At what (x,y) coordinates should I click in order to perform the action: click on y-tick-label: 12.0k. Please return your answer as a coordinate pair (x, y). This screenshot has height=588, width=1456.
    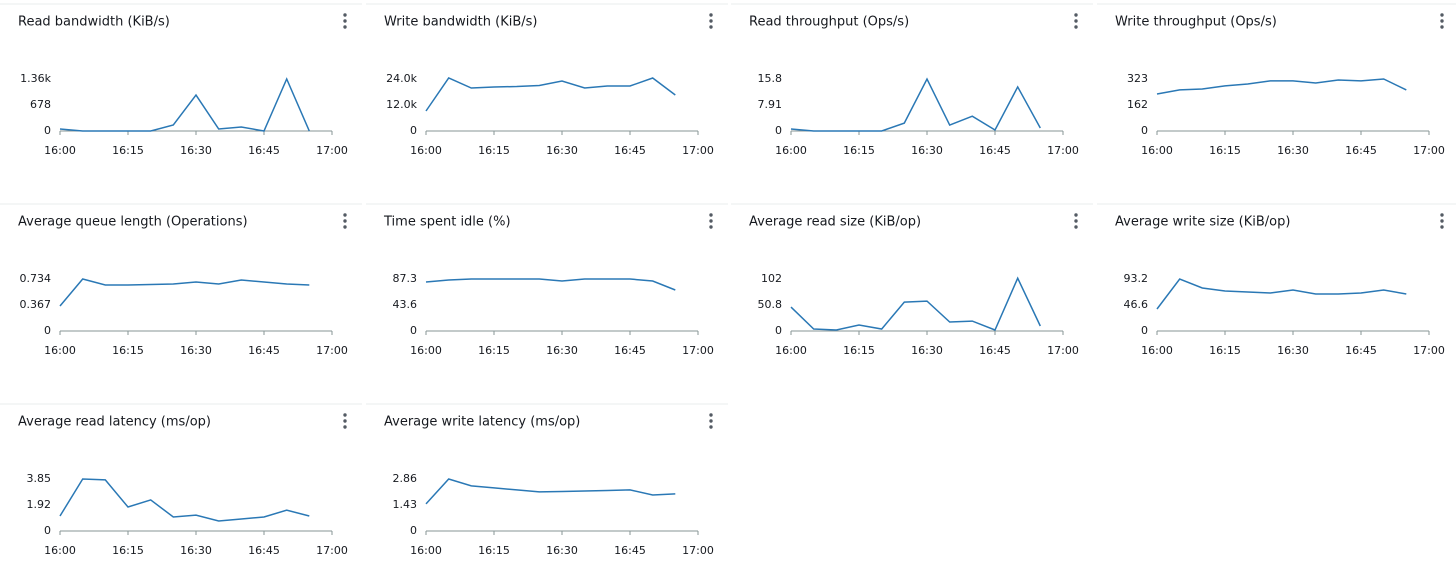
    Looking at the image, I should click on (401, 104).